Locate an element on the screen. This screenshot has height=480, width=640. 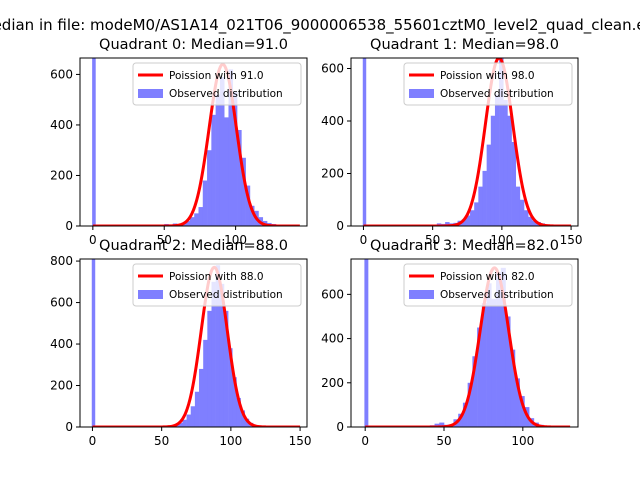
subplot-title: Quadrant 0: Median=91.0 is located at coordinates (193, 45).